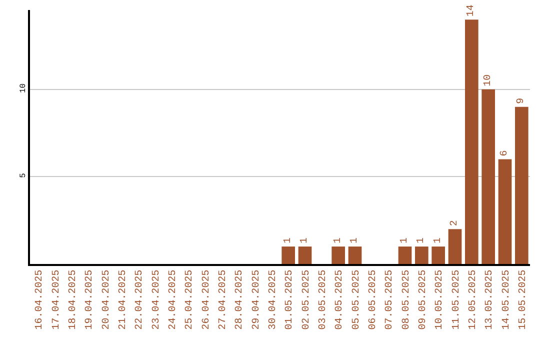  What do you see at coordinates (472, 10) in the screenshot?
I see `data-label: 14` at bounding box center [472, 10].